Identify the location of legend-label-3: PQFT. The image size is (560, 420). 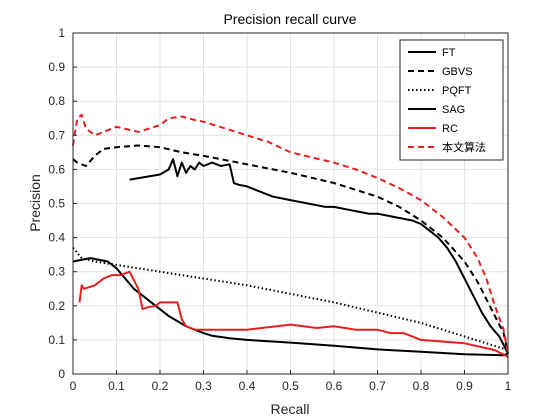
(457, 91).